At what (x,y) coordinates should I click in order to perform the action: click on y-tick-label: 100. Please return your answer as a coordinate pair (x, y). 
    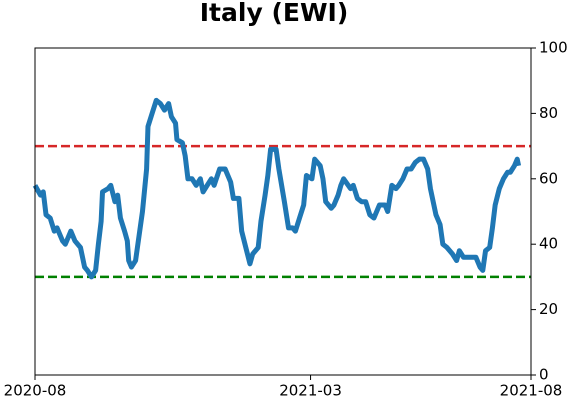
    Looking at the image, I should click on (553, 48).